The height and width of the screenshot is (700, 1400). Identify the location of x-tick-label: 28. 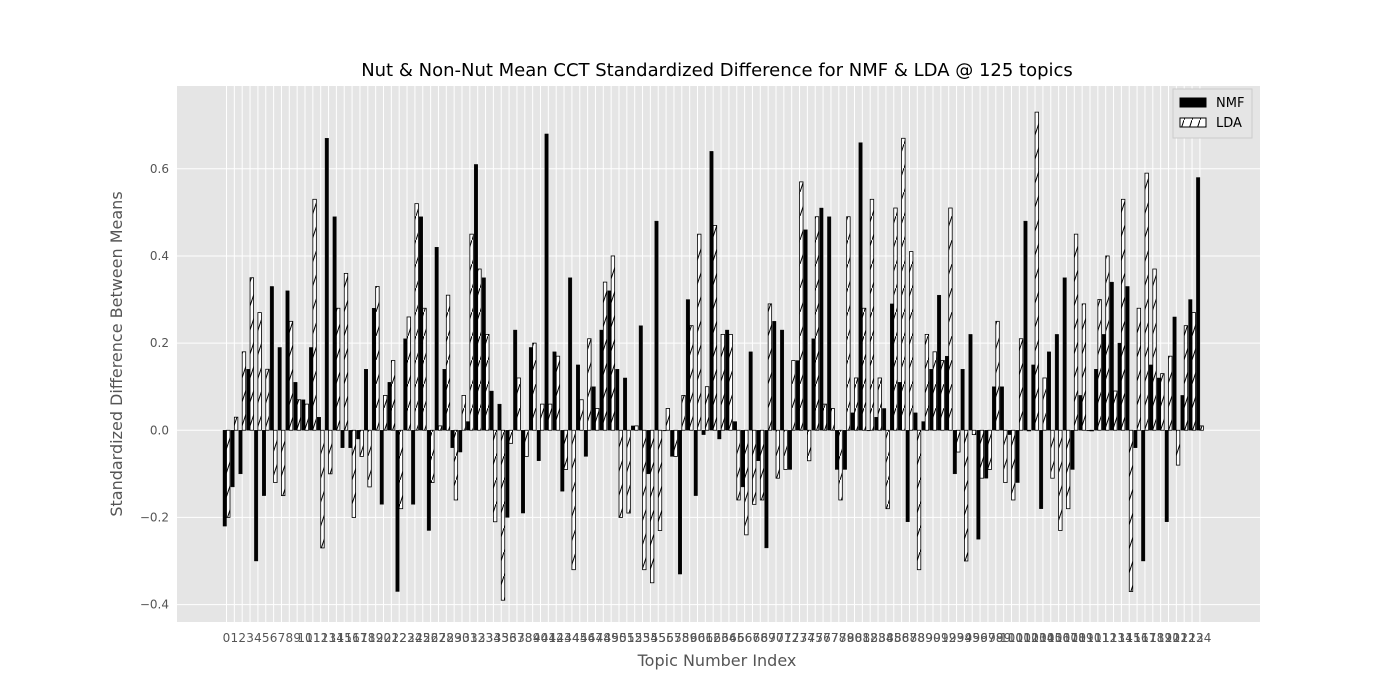
(446, 638).